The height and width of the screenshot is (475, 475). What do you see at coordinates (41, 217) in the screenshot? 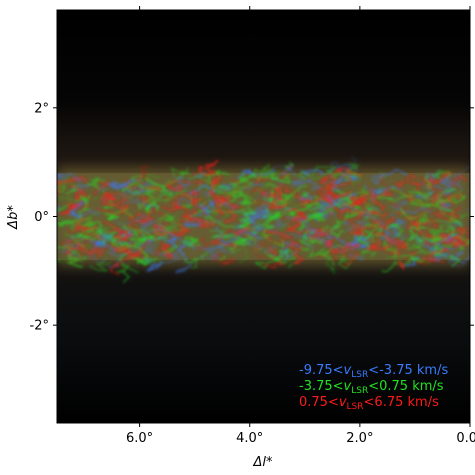
I see `y-tick-label: 0°` at bounding box center [41, 217].